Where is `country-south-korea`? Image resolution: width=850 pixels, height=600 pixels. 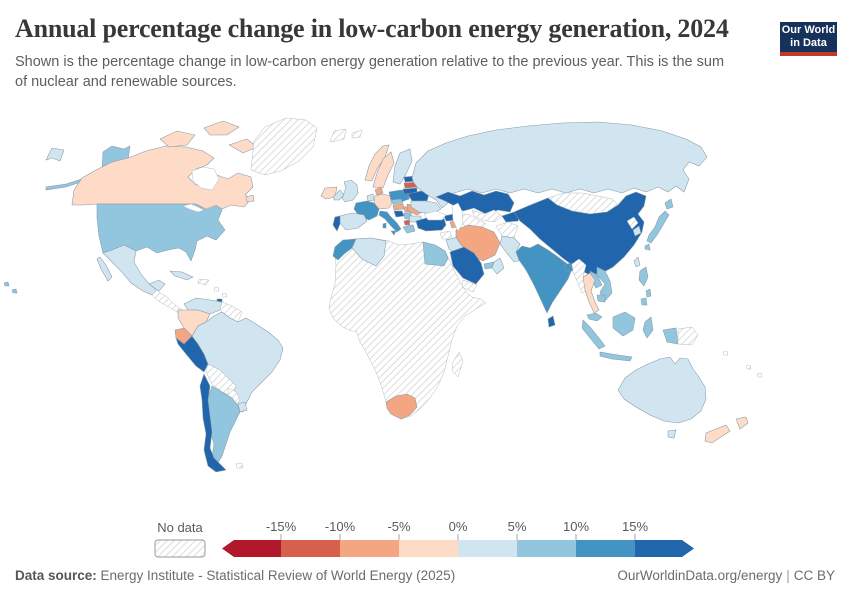 country-south-korea is located at coordinates (637, 231).